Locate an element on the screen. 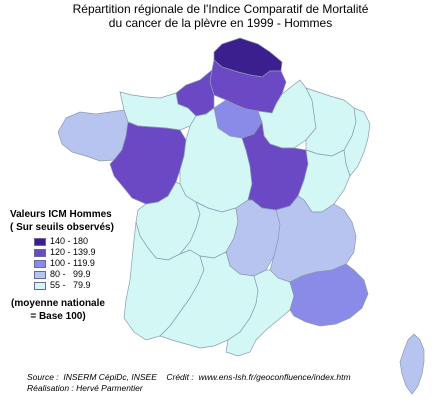  legend-item: 80 - 99.9 is located at coordinates (74, 274).